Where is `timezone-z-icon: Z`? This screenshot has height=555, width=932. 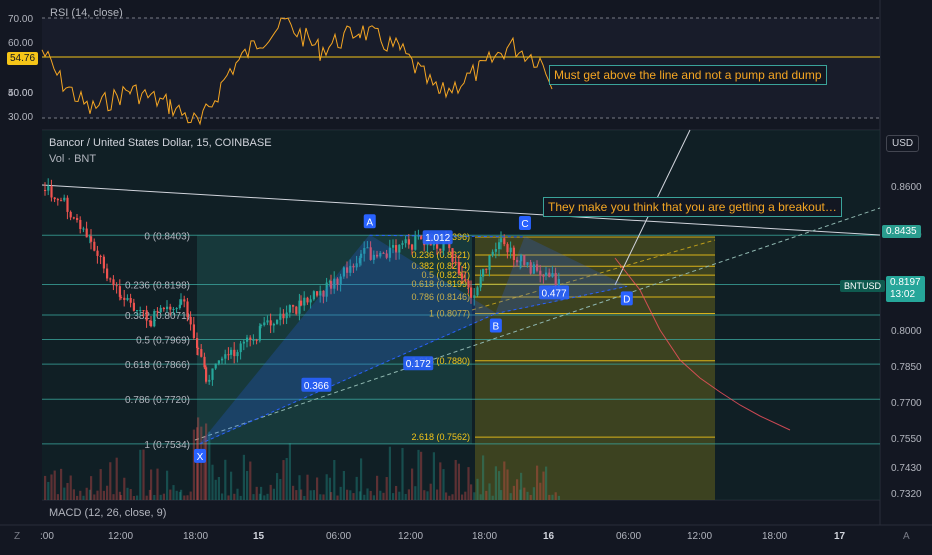 timezone-z-icon: Z is located at coordinates (17, 536).